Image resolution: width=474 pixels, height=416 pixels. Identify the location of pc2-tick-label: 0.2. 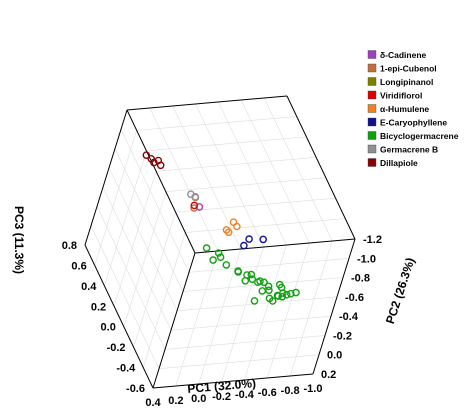
(328, 375).